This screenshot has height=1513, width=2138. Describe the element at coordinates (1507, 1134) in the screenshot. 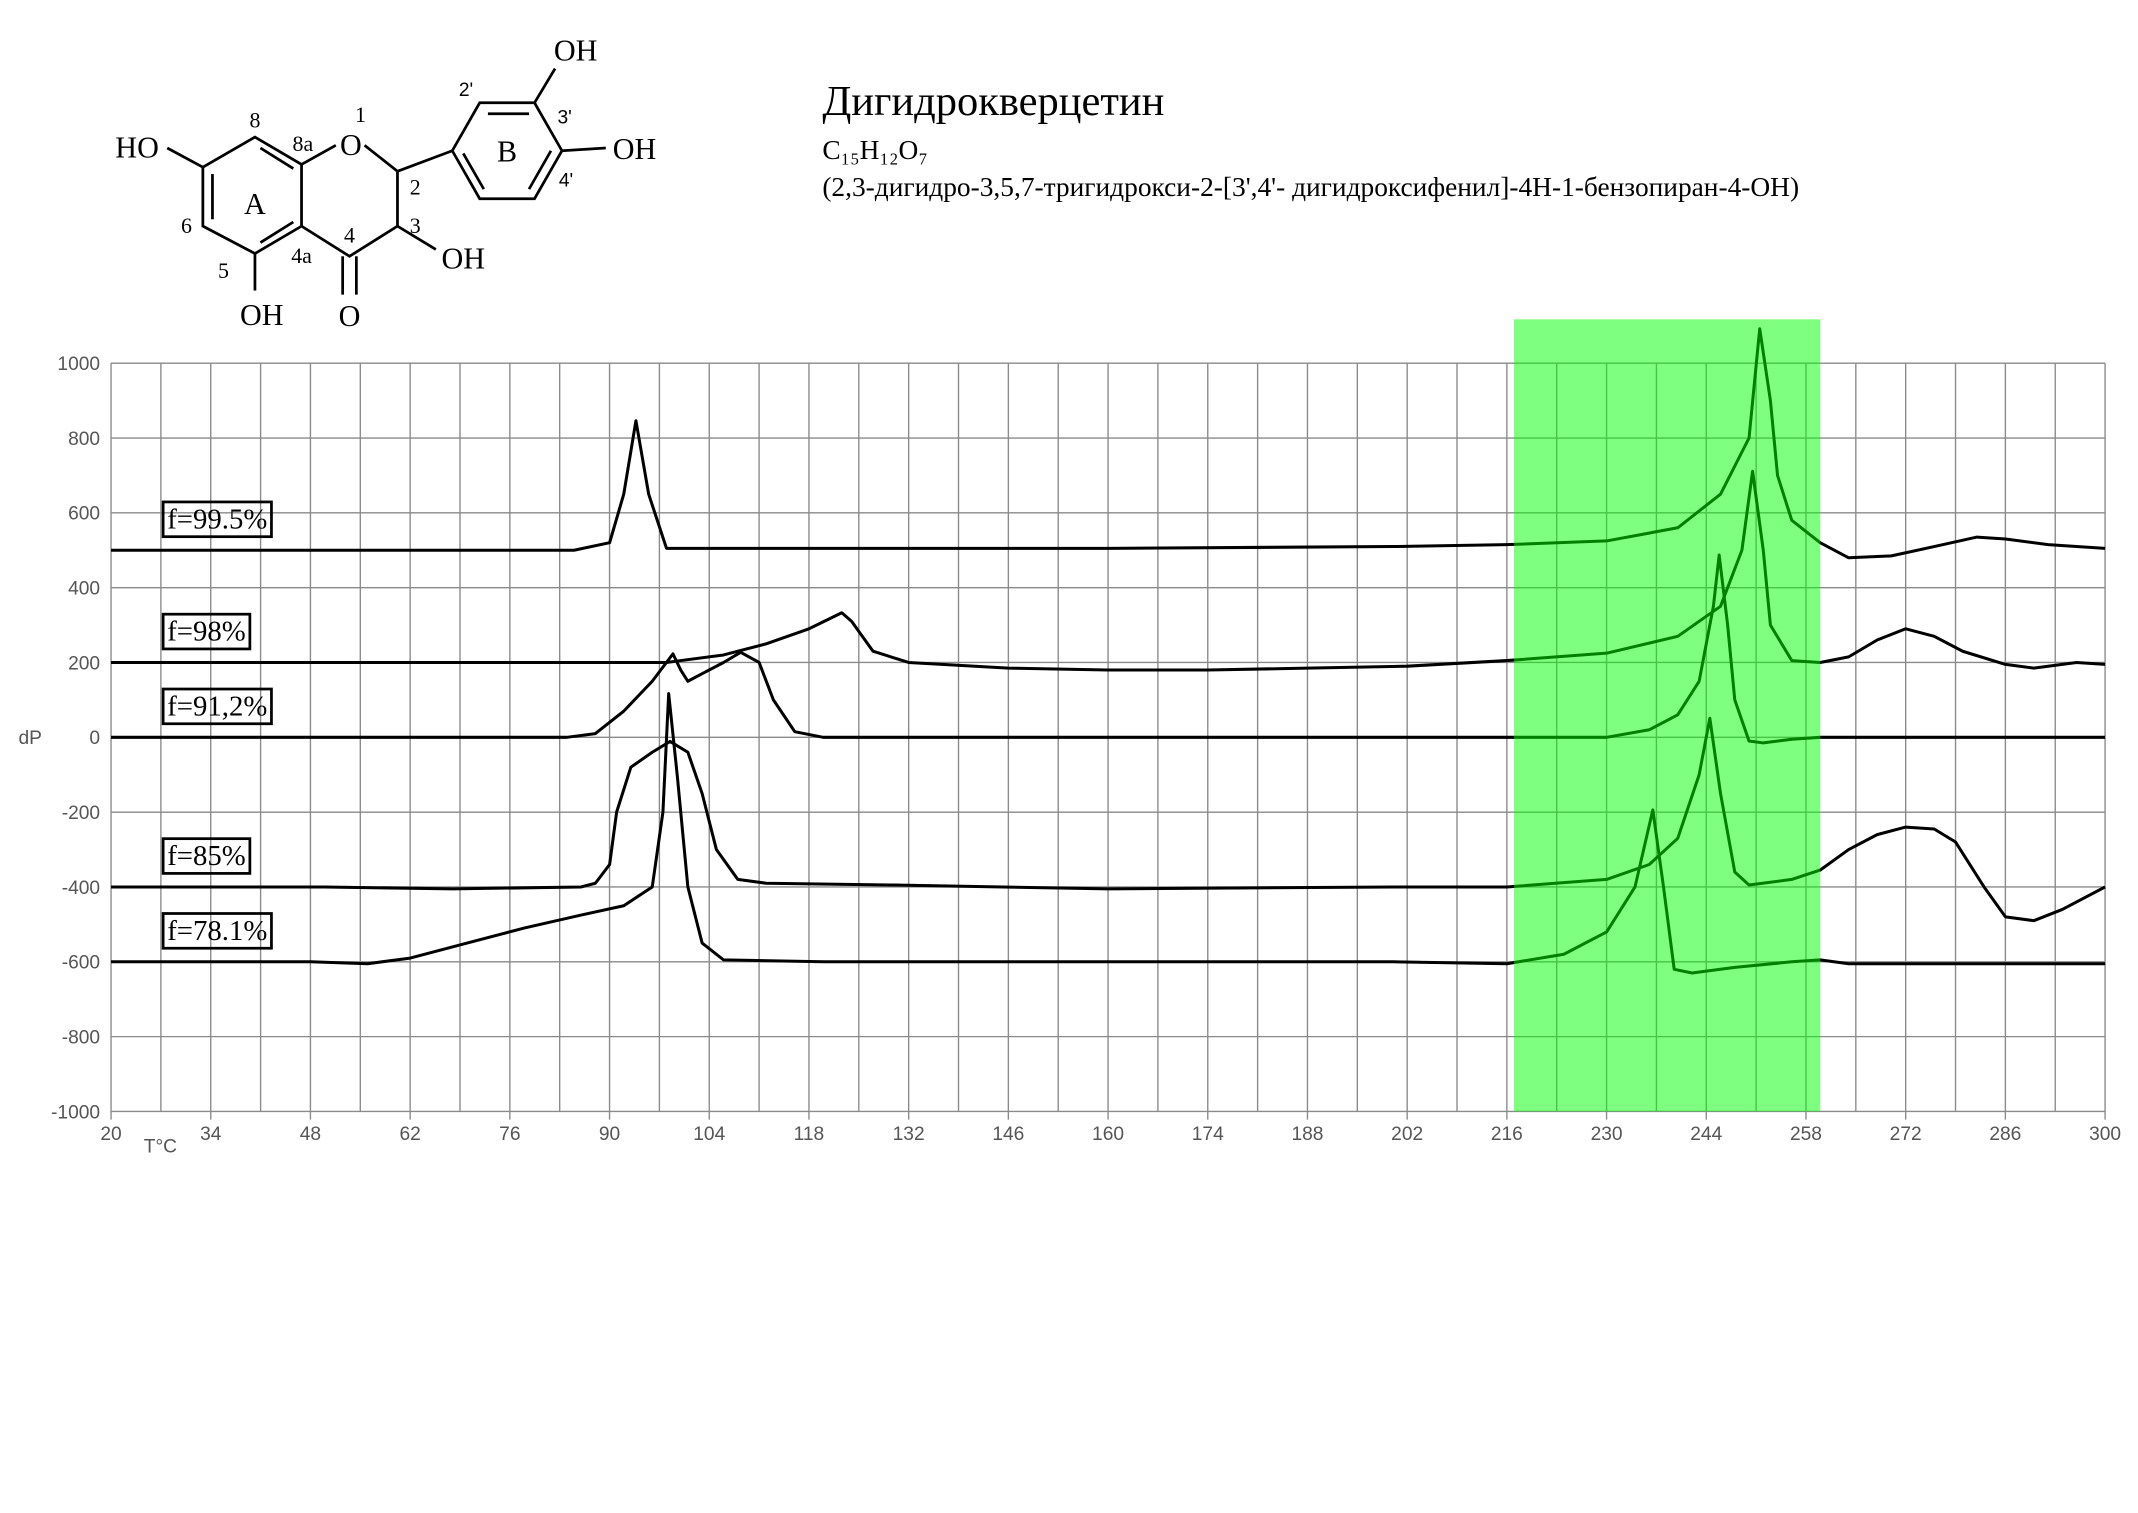

I see `x-tick-label: 216` at that location.